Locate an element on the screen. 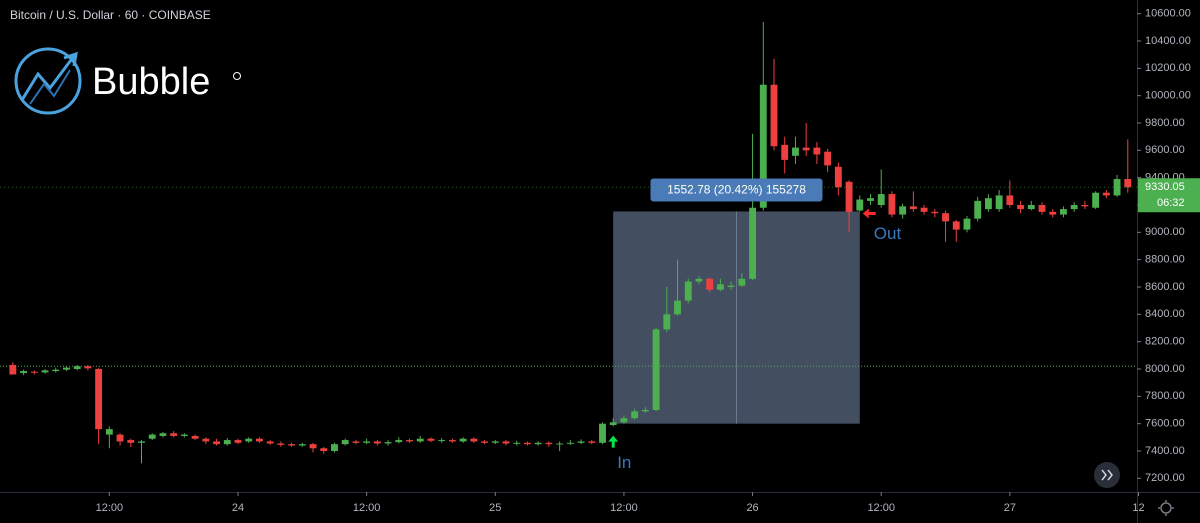  x-tick-label: 25 is located at coordinates (495, 508).